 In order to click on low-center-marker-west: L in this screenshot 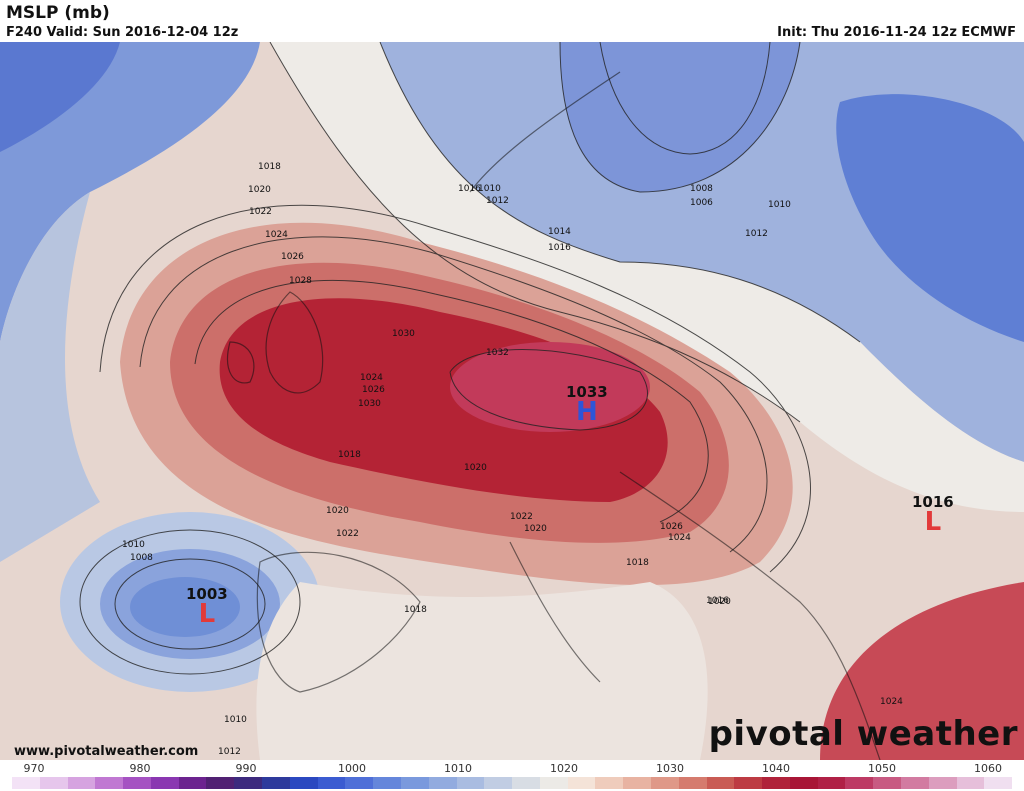, I will do `click(207, 614)`.